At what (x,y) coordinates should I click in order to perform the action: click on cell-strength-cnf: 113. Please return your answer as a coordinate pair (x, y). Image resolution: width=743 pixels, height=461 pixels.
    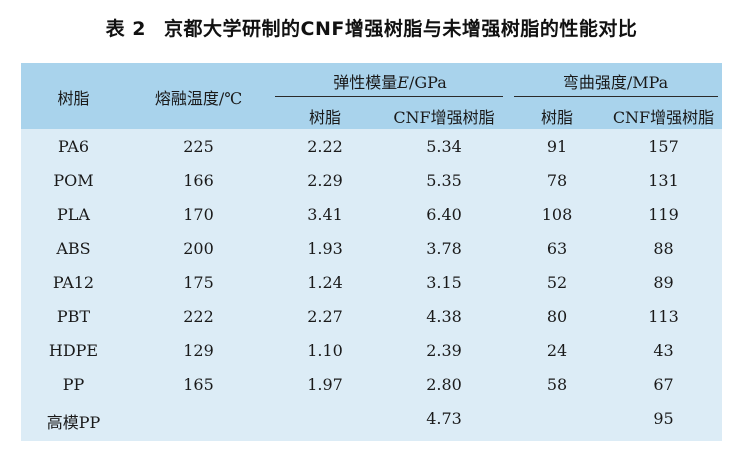
    Looking at the image, I should click on (663, 316).